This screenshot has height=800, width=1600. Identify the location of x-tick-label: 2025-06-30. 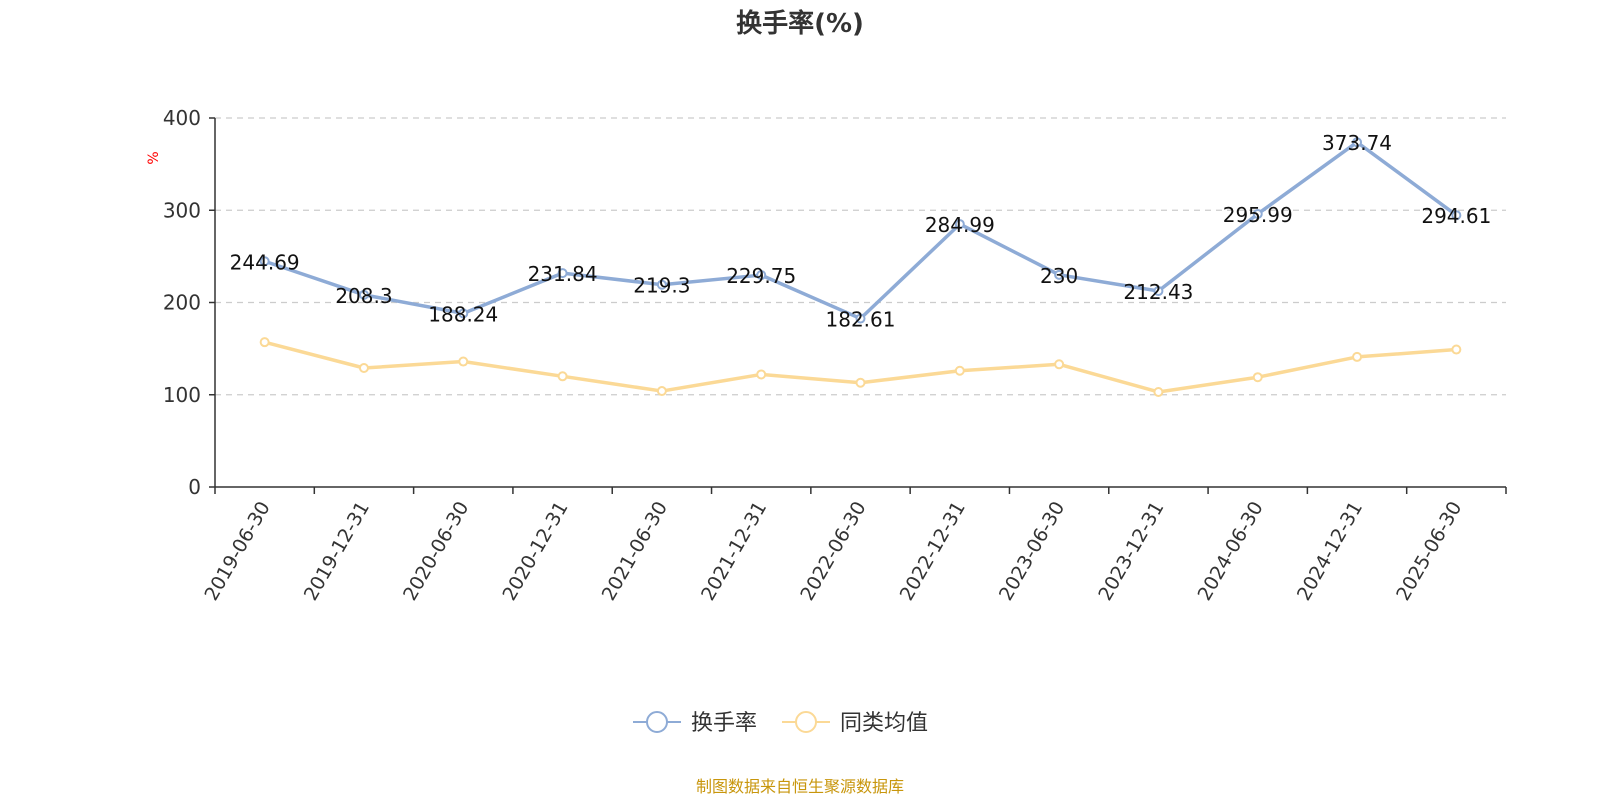
(1429, 551).